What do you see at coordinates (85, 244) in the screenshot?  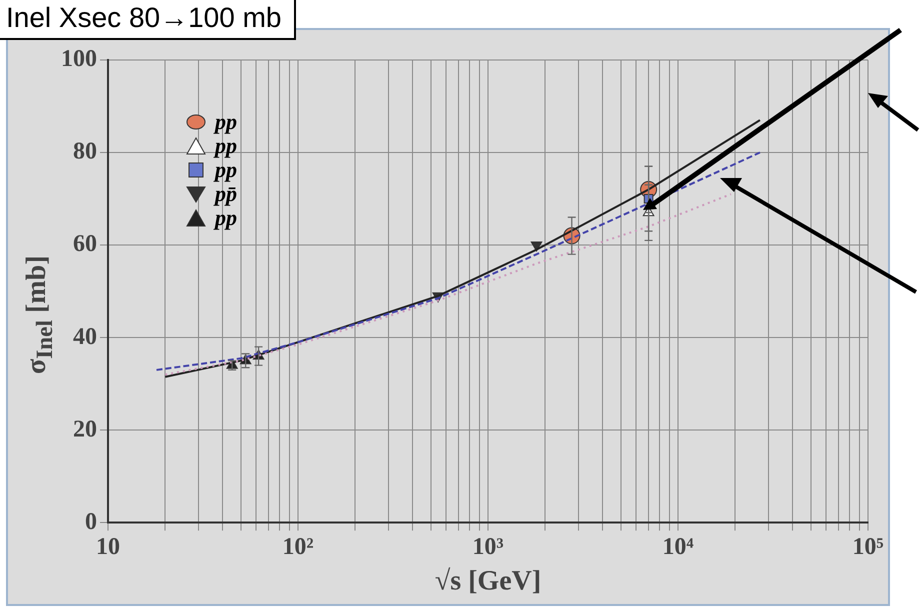 I see `y-tick-label: 60` at bounding box center [85, 244].